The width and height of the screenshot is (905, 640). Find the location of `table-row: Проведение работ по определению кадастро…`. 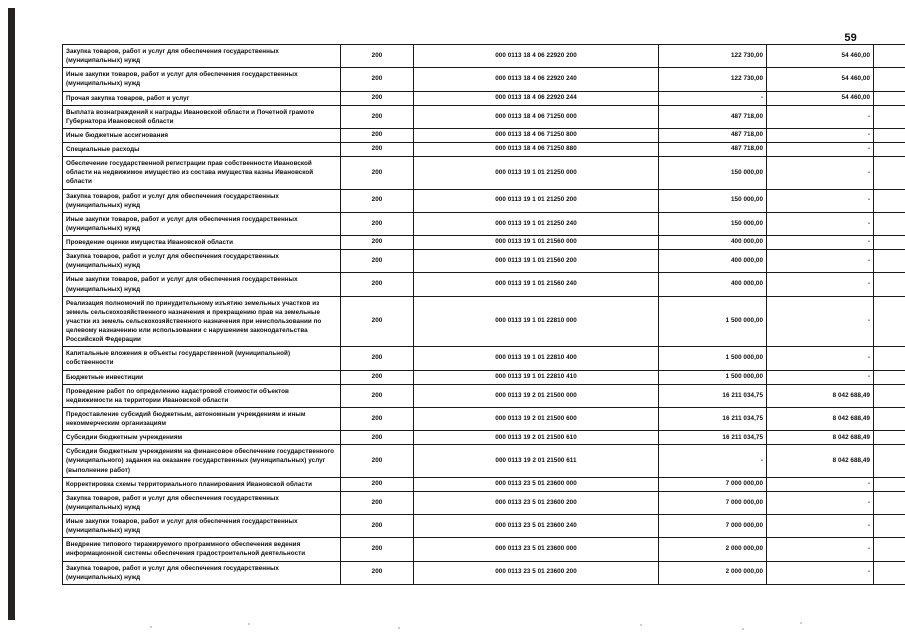

table-row: Проведение работ по определению кадастро… is located at coordinates (483, 395).